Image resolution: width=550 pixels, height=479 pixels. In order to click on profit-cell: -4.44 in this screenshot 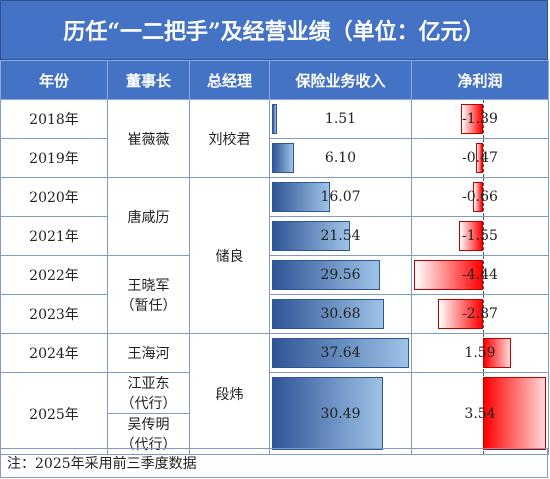, I will do `click(480, 275)`.